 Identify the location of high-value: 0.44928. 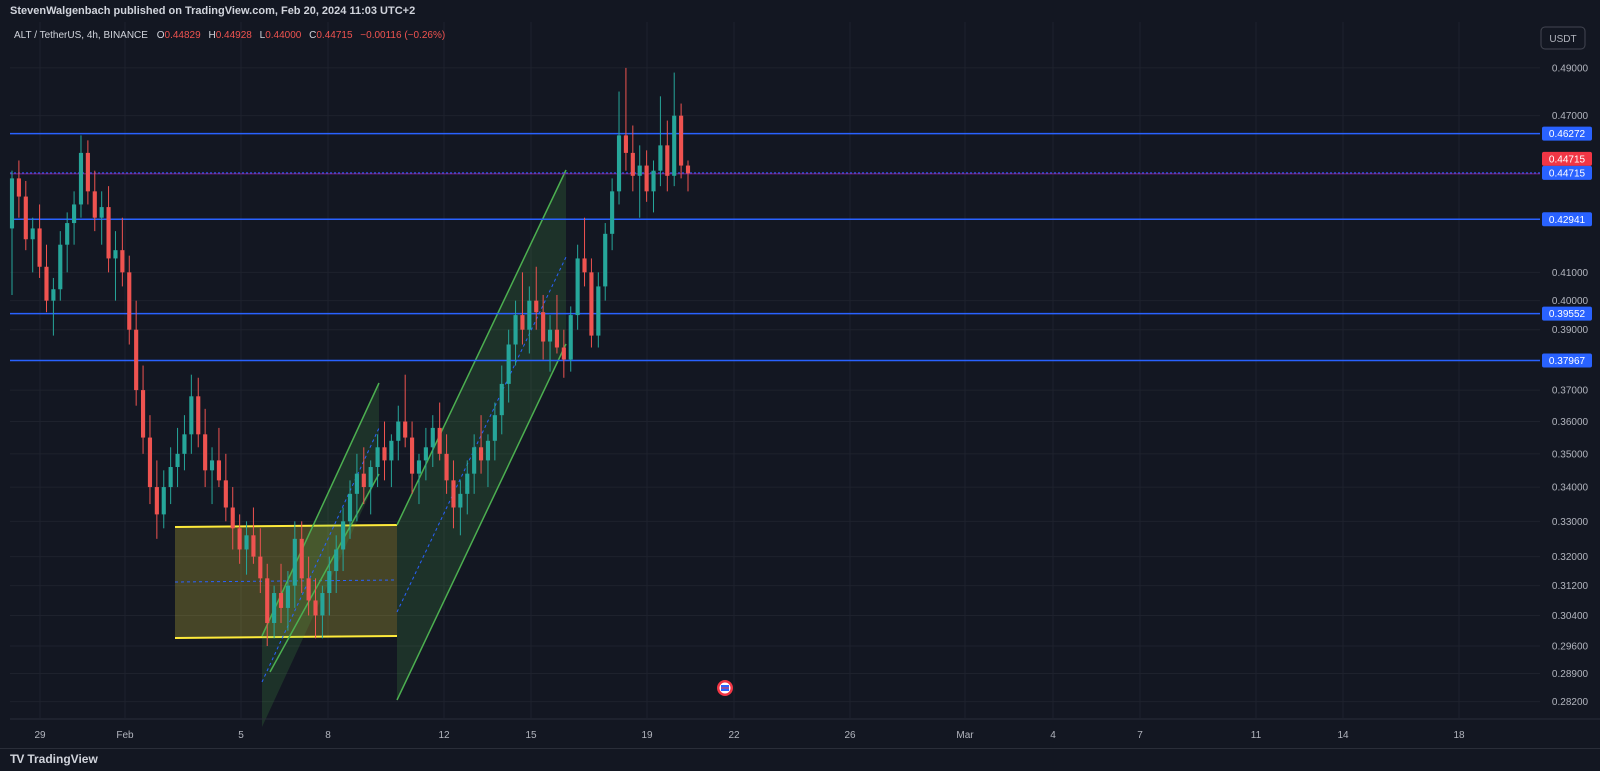
(234, 35).